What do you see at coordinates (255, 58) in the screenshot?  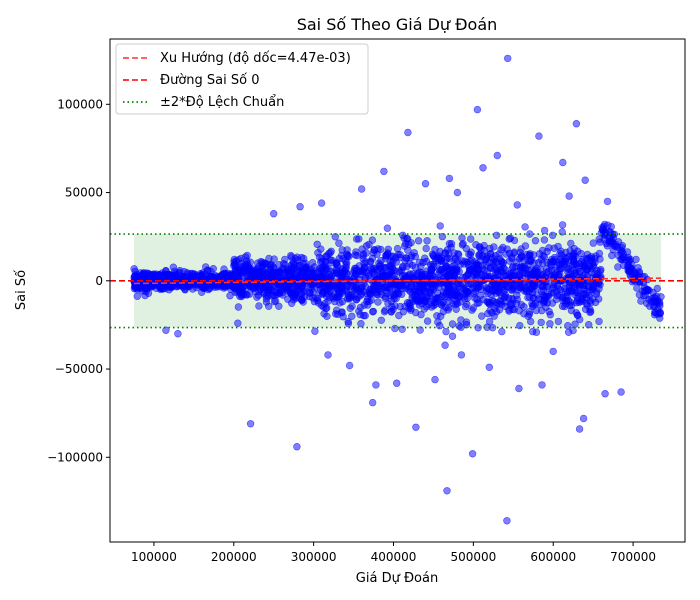 I see `legend-trend-label: Xu Hướng (độ dốc=4.47e-03)` at bounding box center [255, 58].